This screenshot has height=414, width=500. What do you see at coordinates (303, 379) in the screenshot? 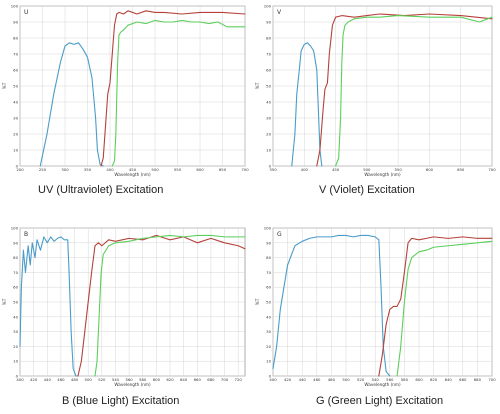
I see `x-tick-label: 440` at bounding box center [303, 379].